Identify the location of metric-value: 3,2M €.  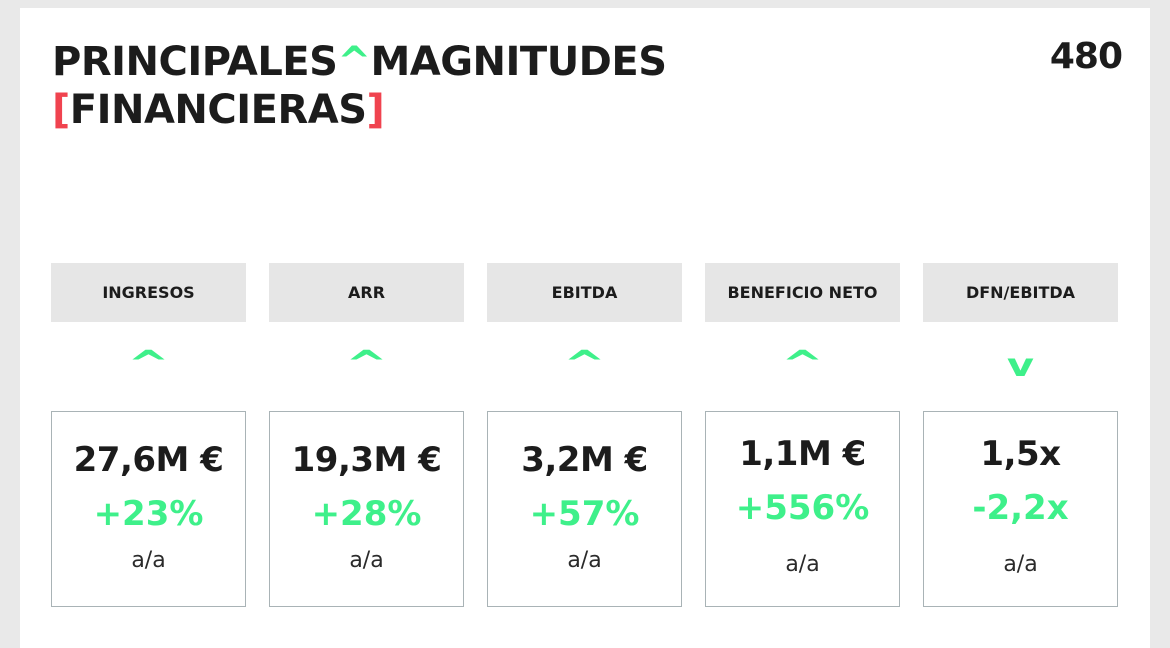
(584, 460).